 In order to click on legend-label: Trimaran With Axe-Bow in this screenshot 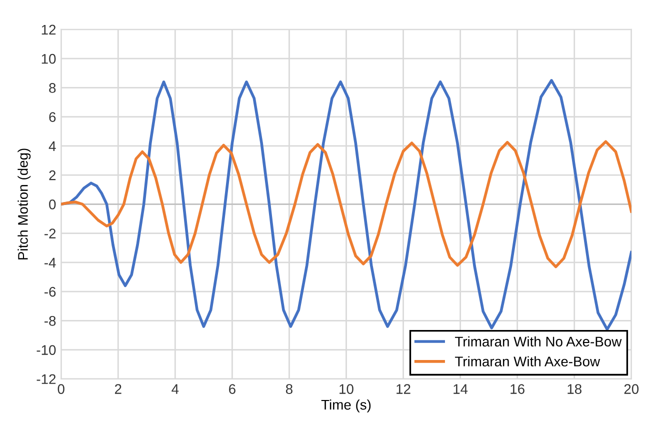, I will do `click(527, 361)`.